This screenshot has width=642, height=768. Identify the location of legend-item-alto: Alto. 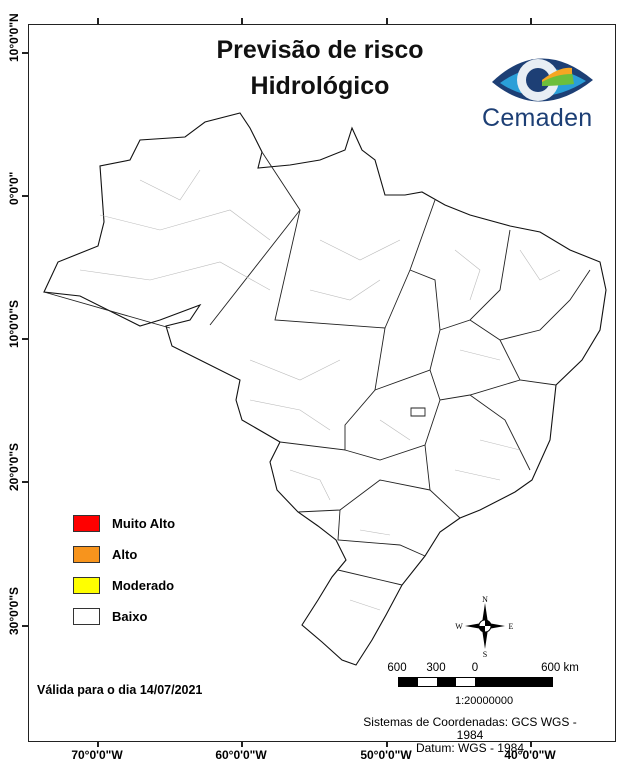
(124, 554).